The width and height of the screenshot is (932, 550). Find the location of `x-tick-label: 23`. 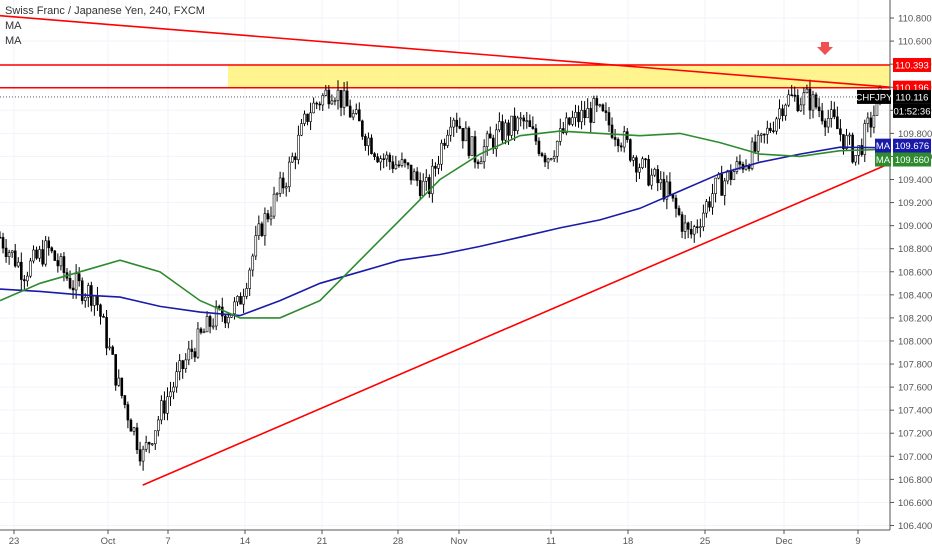

x-tick-label: 23 is located at coordinates (14, 541).